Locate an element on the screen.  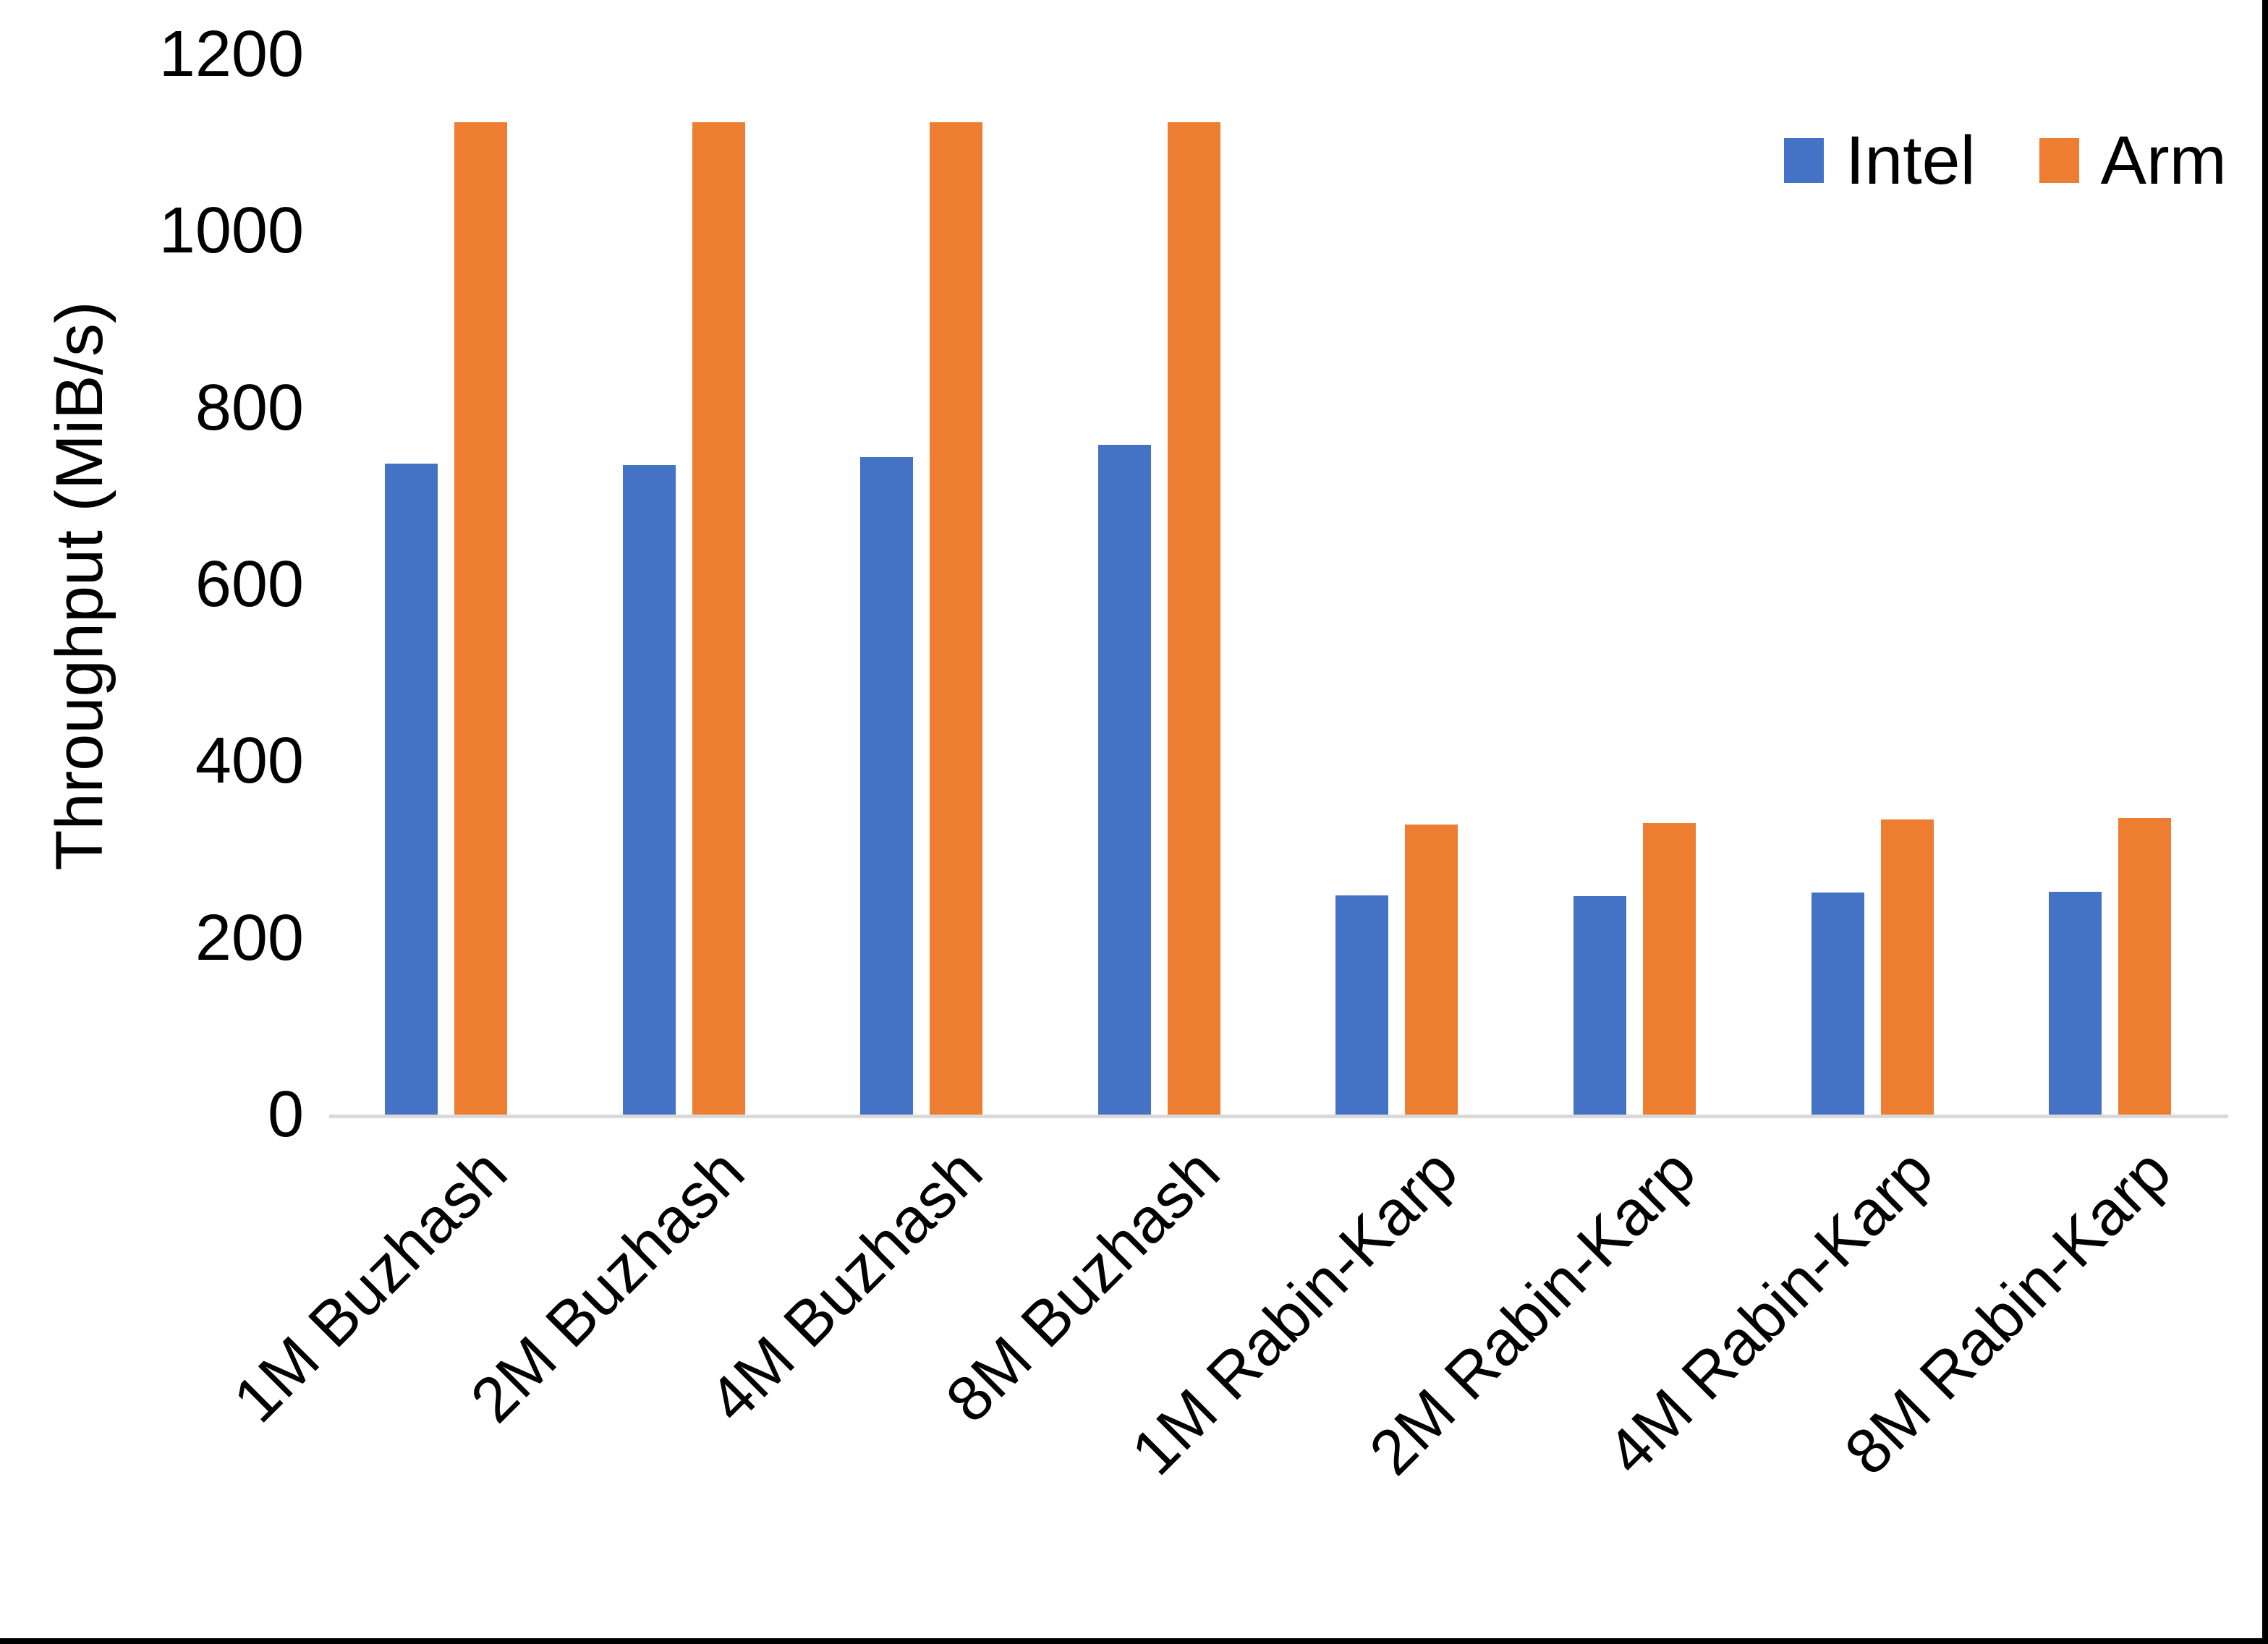
bar-intel-1m-rabin-karp is located at coordinates (1362, 1005).